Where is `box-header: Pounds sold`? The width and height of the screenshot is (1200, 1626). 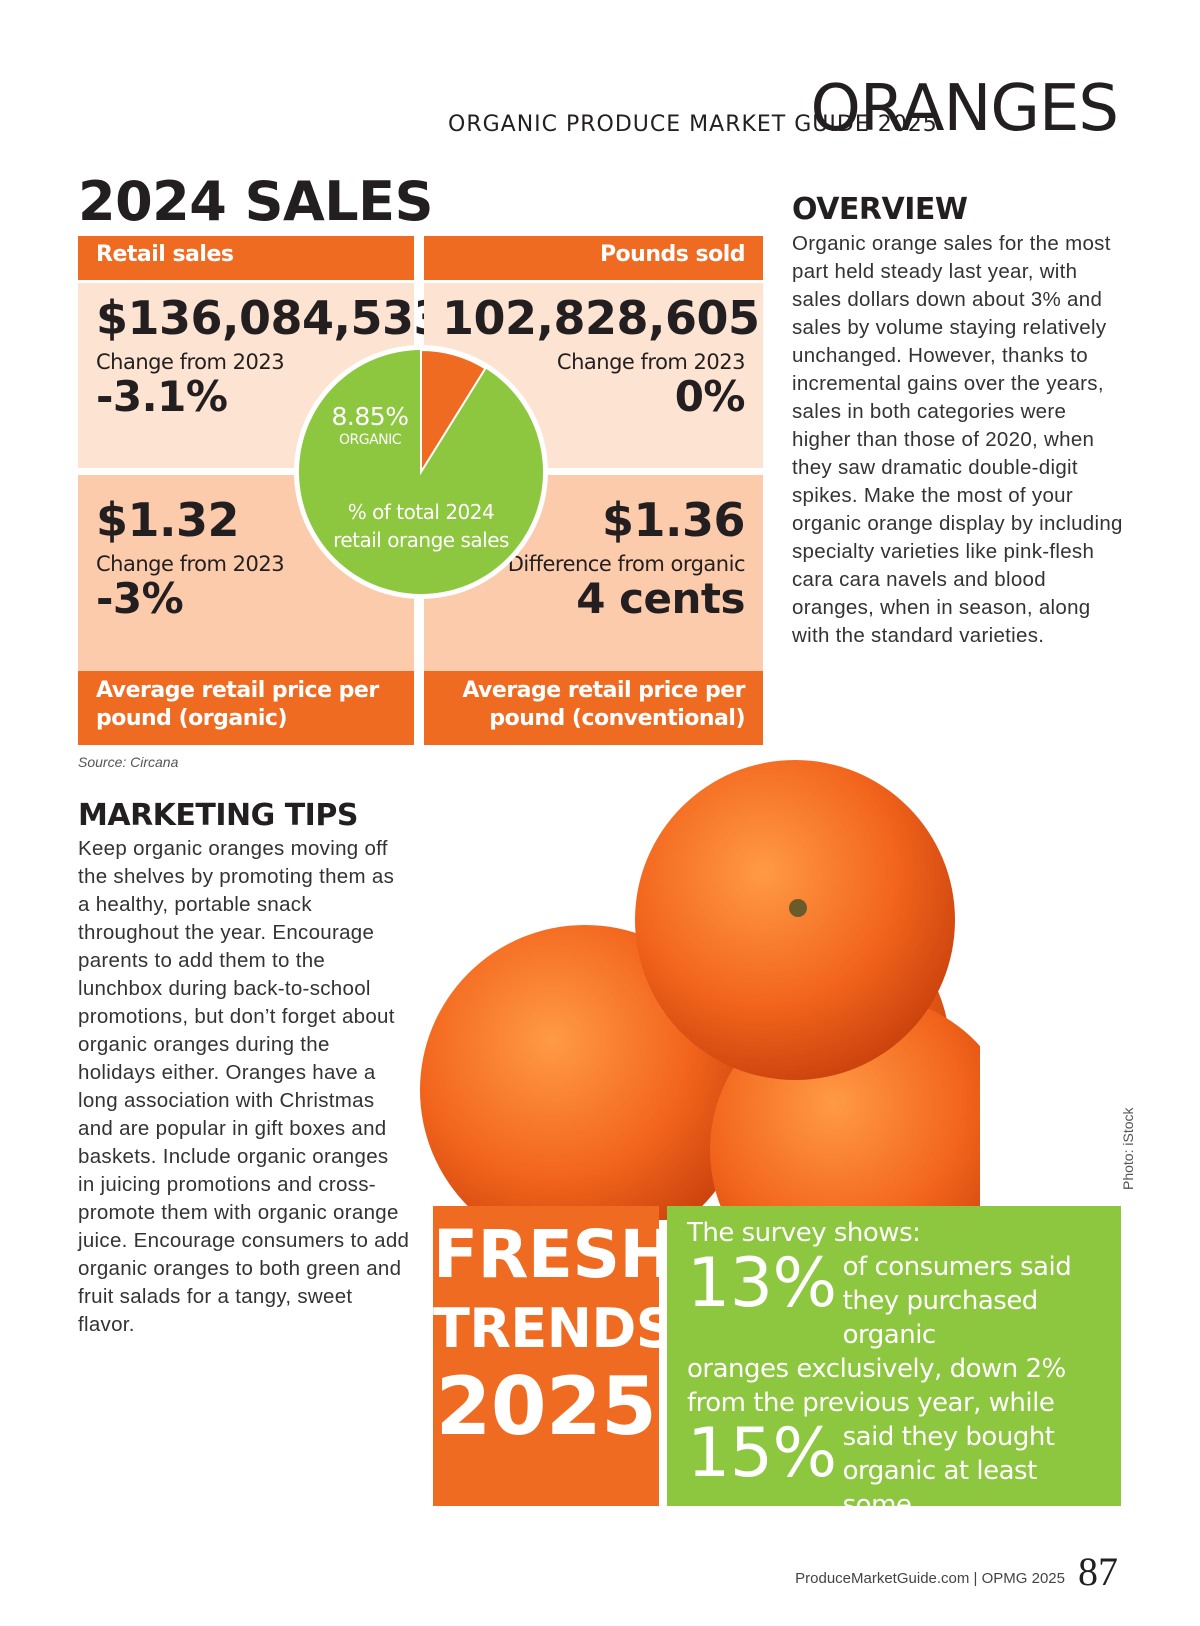
box-header: Pounds sold is located at coordinates (593, 258).